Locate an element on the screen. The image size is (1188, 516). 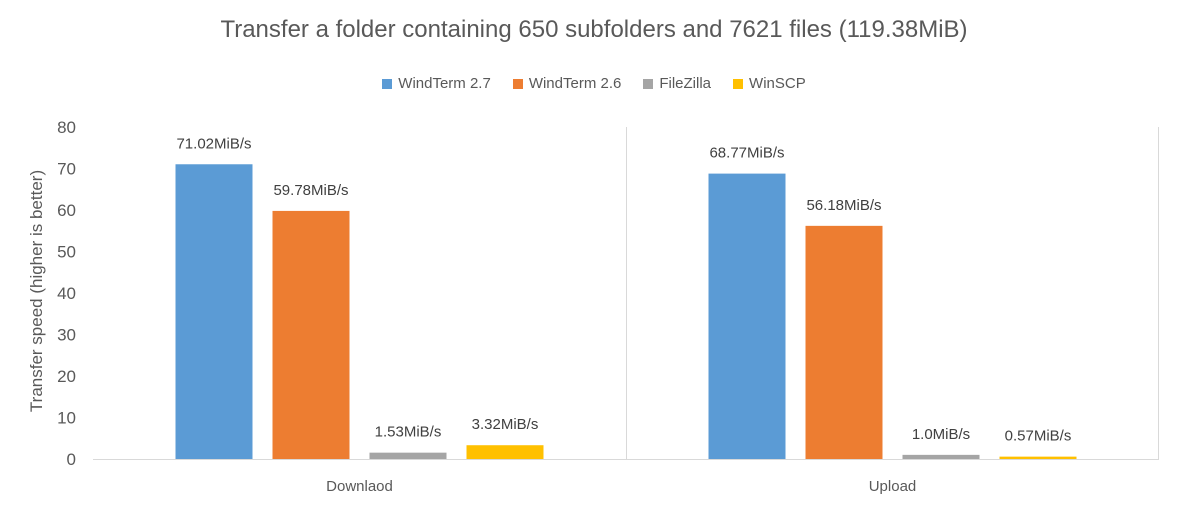
legend-label-windterm-2-7: WindTerm 2.7 is located at coordinates (444, 83).